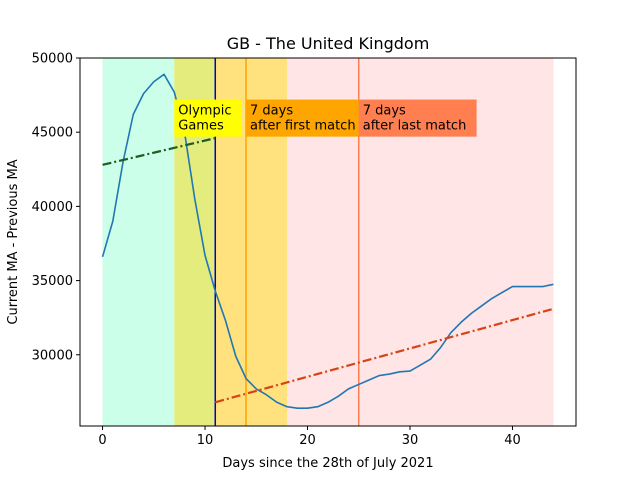 Image resolution: width=640 pixels, height=480 pixels. Describe the element at coordinates (384, 111) in the screenshot. I see `annotation-text-2-0: 7 days` at that location.